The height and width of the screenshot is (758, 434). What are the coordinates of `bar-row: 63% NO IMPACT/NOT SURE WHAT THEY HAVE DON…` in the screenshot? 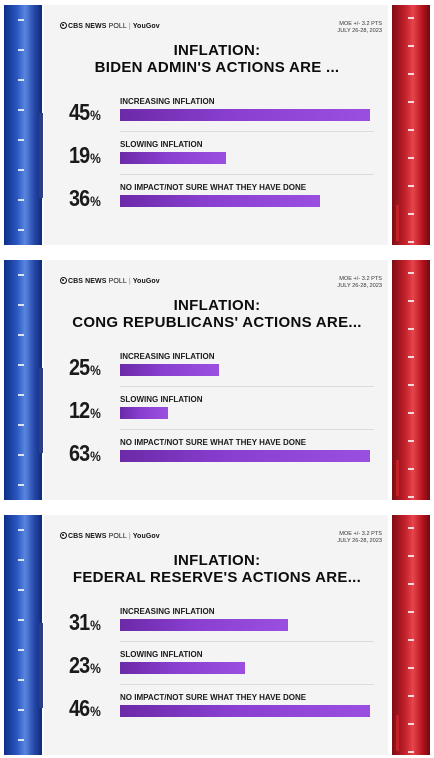 It's located at (217, 453).